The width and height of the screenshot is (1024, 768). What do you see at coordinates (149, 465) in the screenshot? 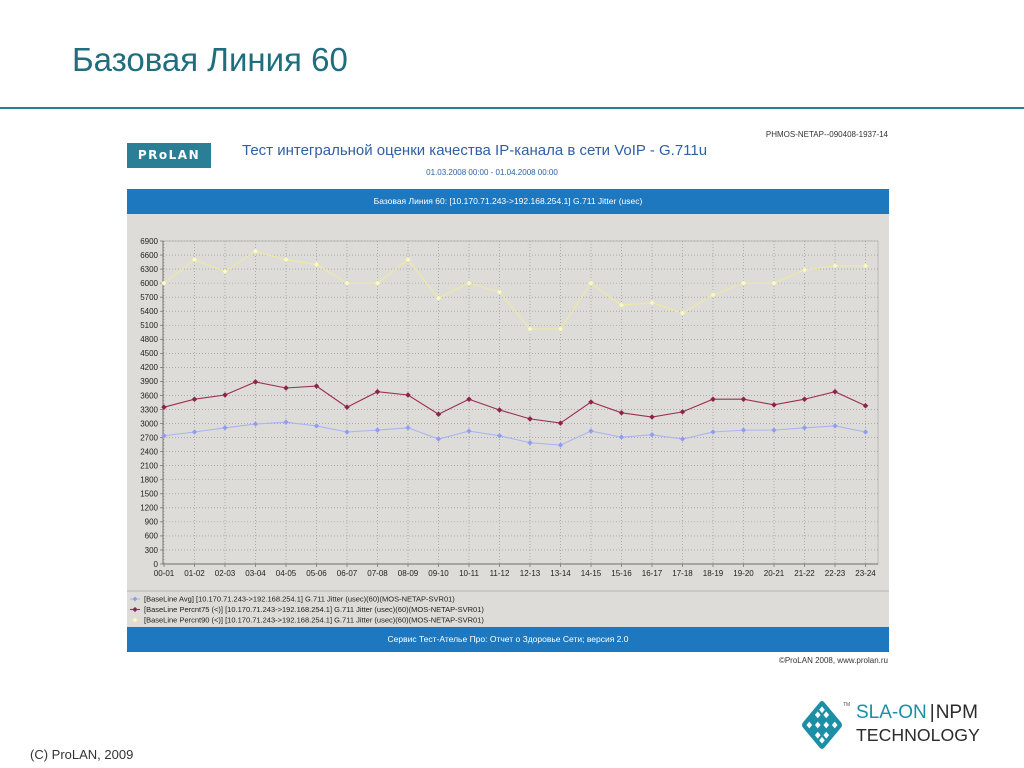
I see `y-tick-label: 2100` at bounding box center [149, 465].